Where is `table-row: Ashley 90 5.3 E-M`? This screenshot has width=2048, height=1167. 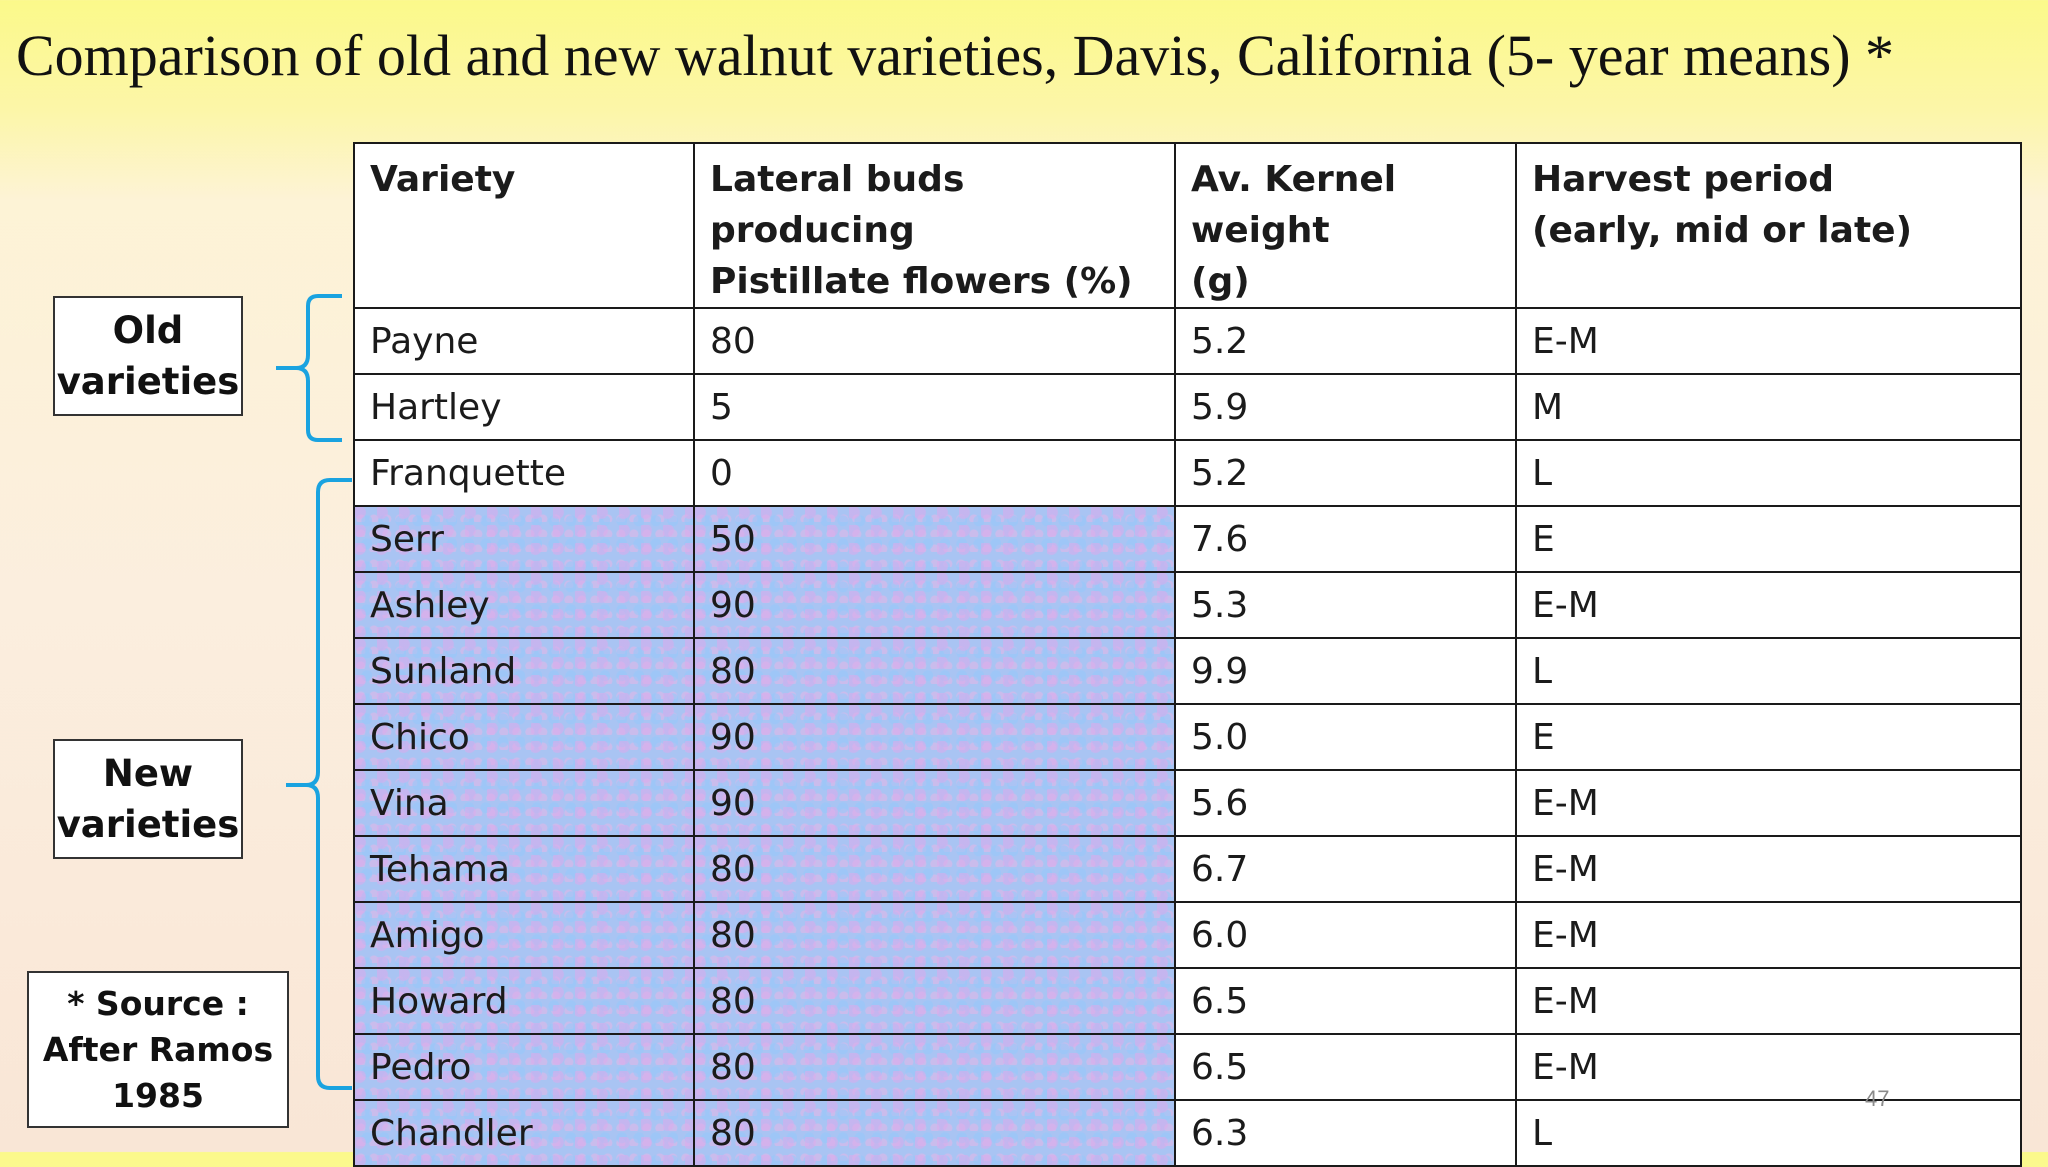 table-row: Ashley 90 5.3 E-M is located at coordinates (1187, 605).